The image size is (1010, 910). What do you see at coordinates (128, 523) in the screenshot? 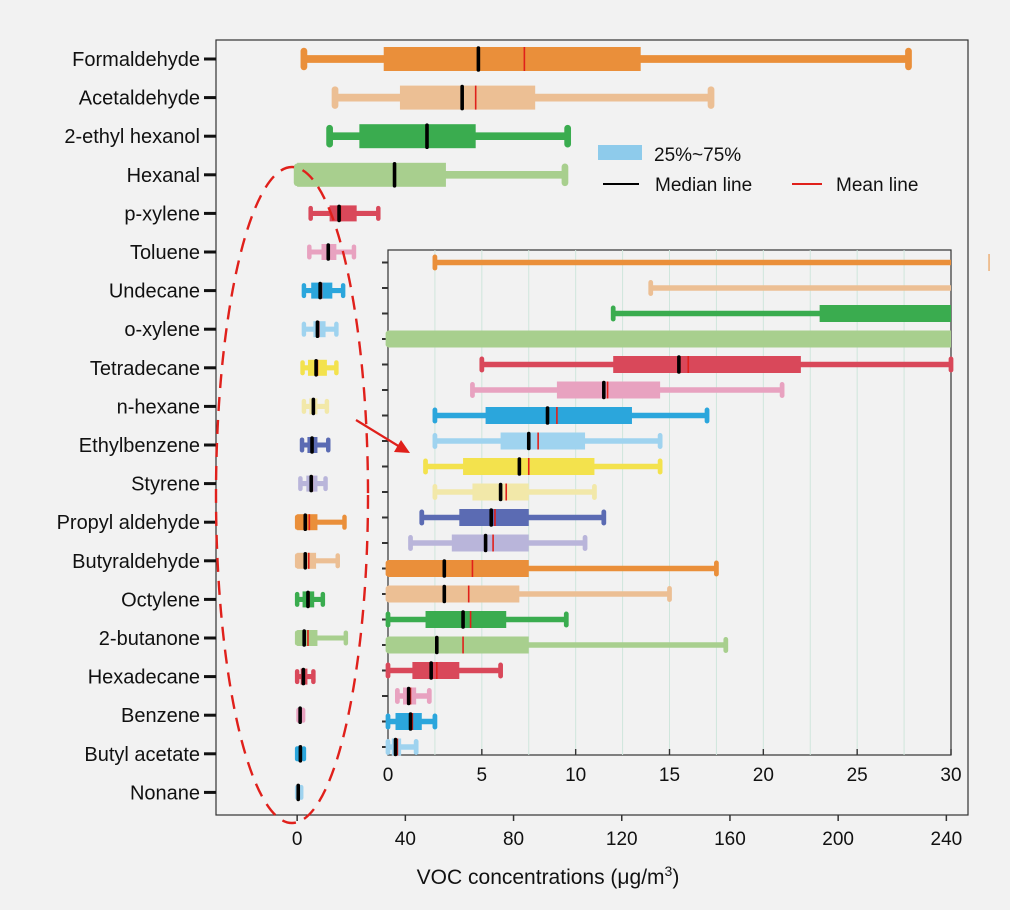
I see `y-tick-label: Propyl aldehyde` at bounding box center [128, 523].